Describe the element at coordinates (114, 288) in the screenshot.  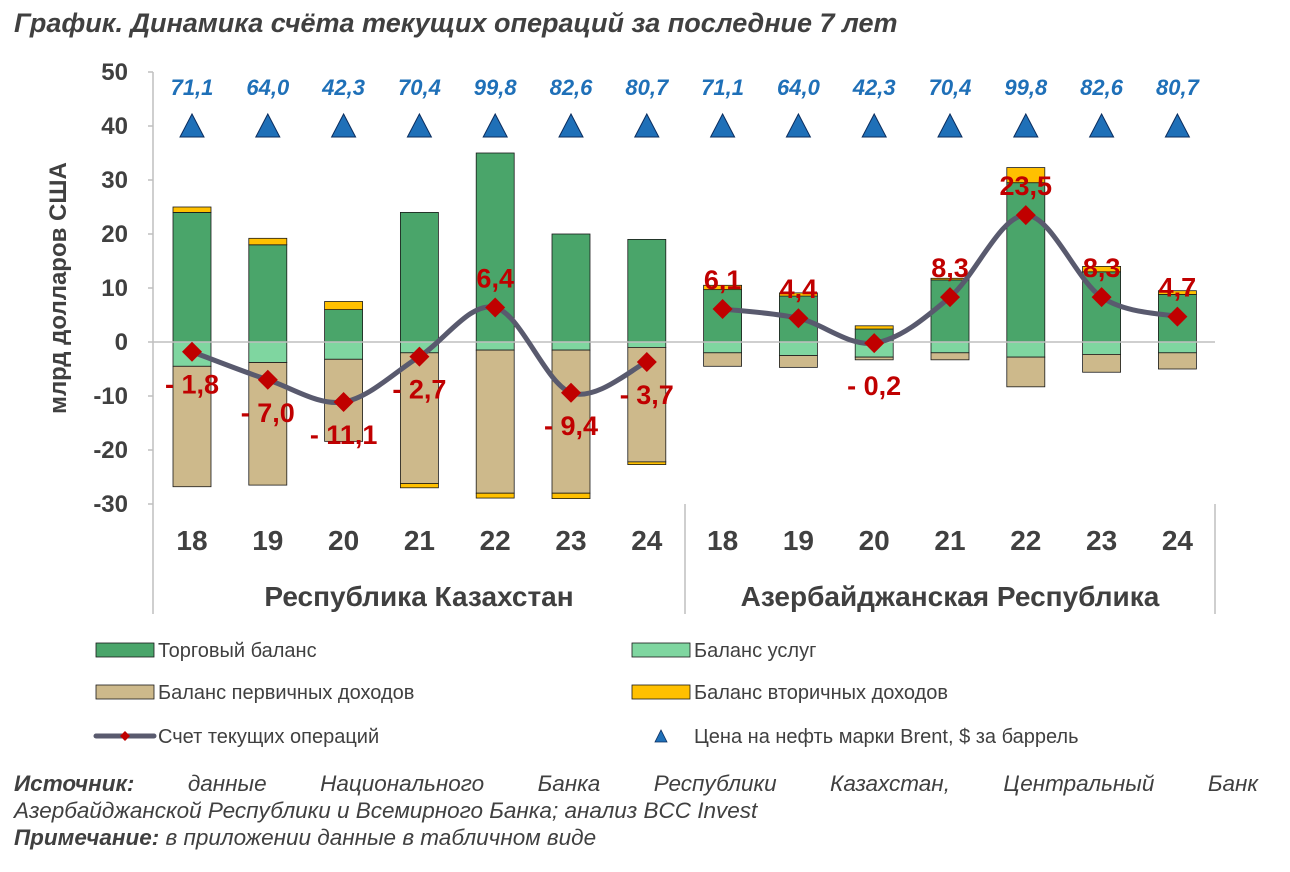
I see `y-tick-label: 10` at that location.